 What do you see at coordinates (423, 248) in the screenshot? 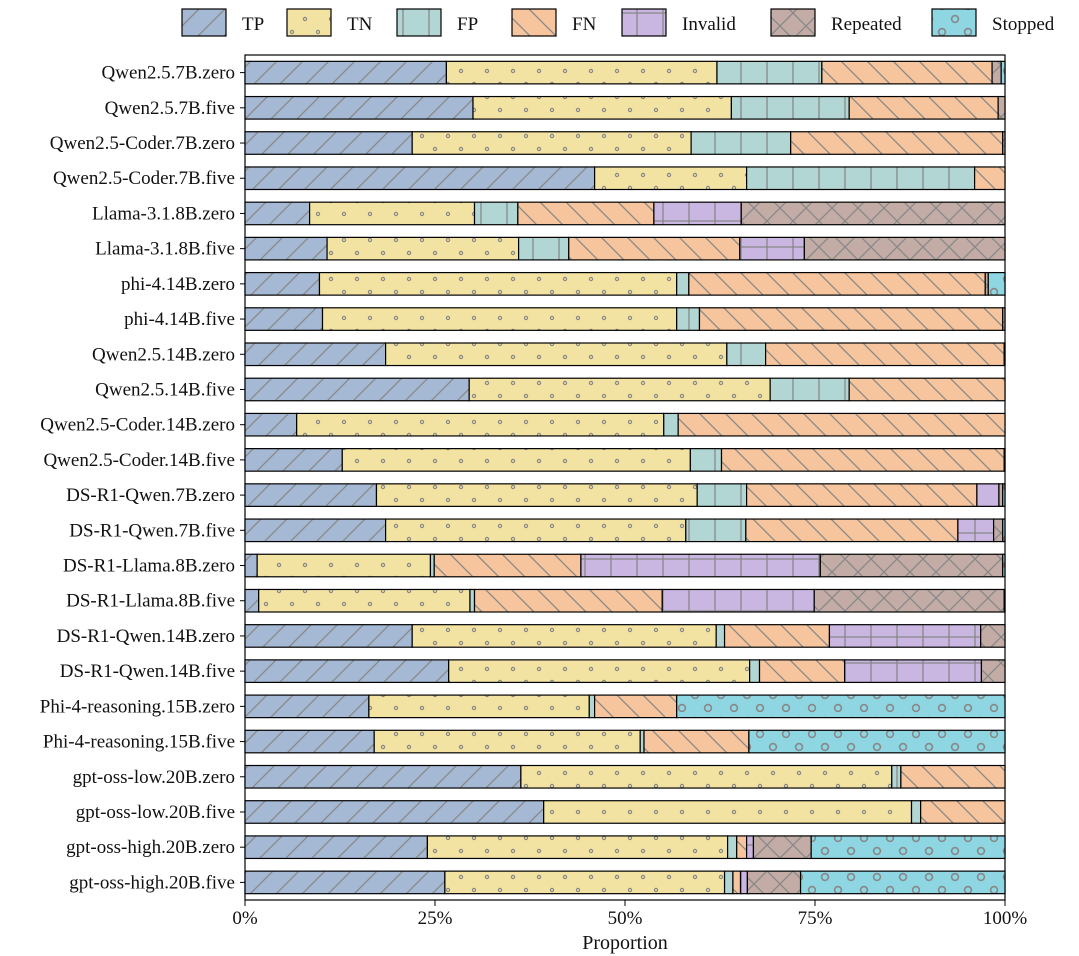
I see `bar-segment-llama-3-1-8b-five-tn` at bounding box center [423, 248].